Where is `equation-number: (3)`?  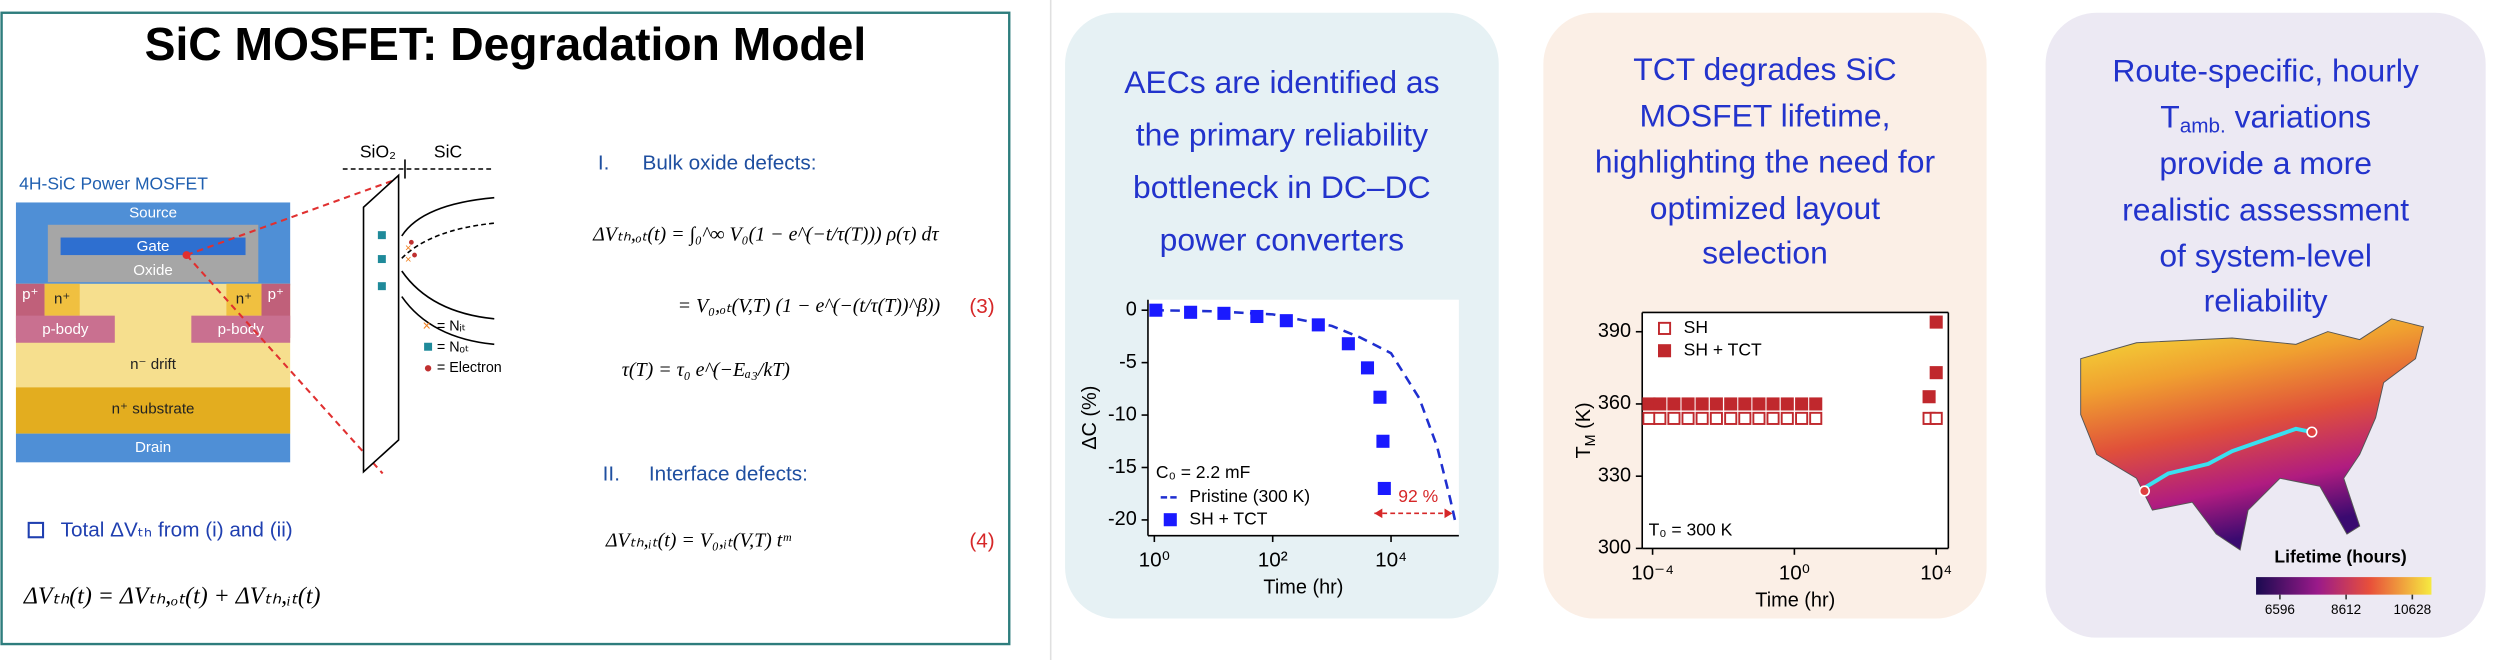 equation-number: (3) is located at coordinates (981, 306).